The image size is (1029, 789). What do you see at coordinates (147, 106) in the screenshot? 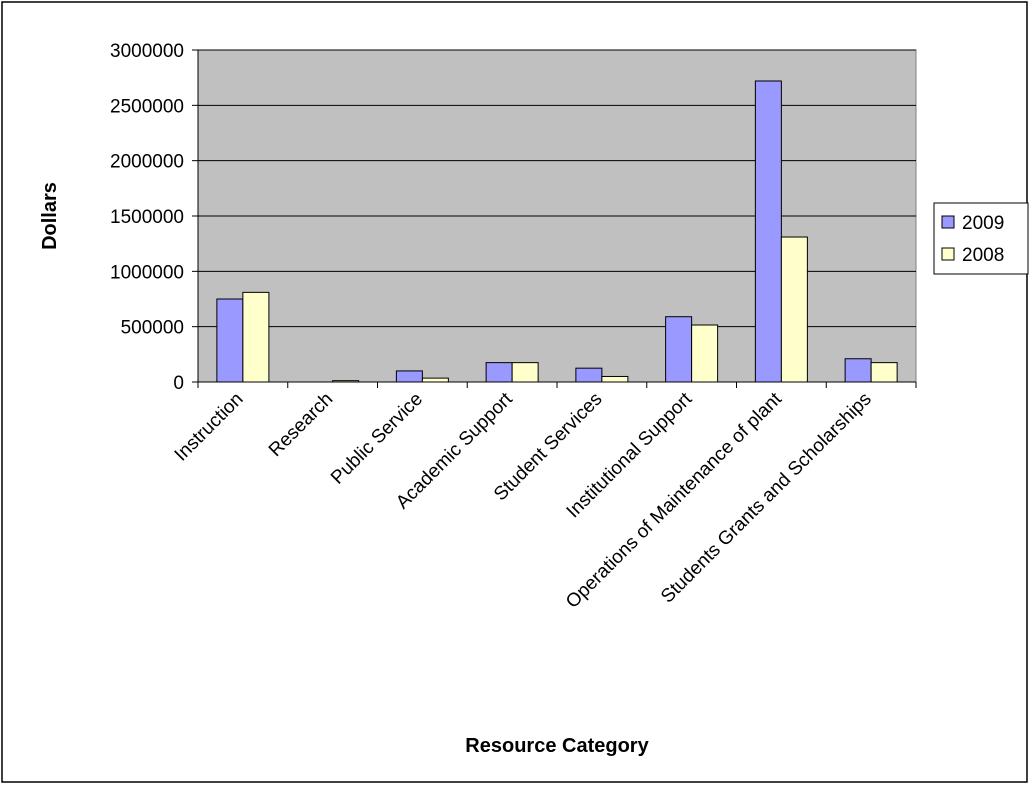
I see `y-tick-label: 2500000` at bounding box center [147, 106].